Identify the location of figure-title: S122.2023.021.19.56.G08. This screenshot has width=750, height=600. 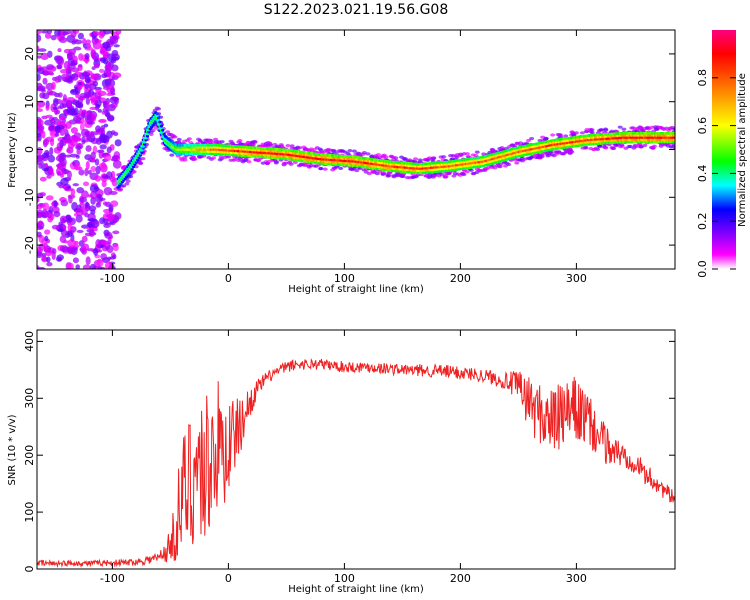
(356, 10).